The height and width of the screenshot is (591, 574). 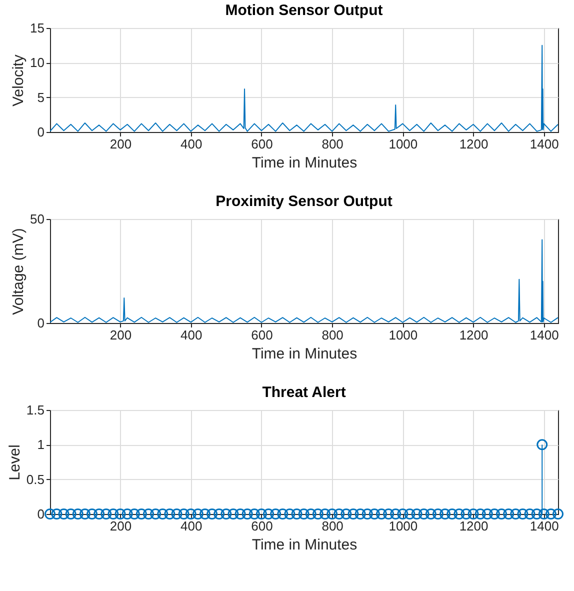 What do you see at coordinates (40, 444) in the screenshot?
I see `y-tick-label: 1` at bounding box center [40, 444].